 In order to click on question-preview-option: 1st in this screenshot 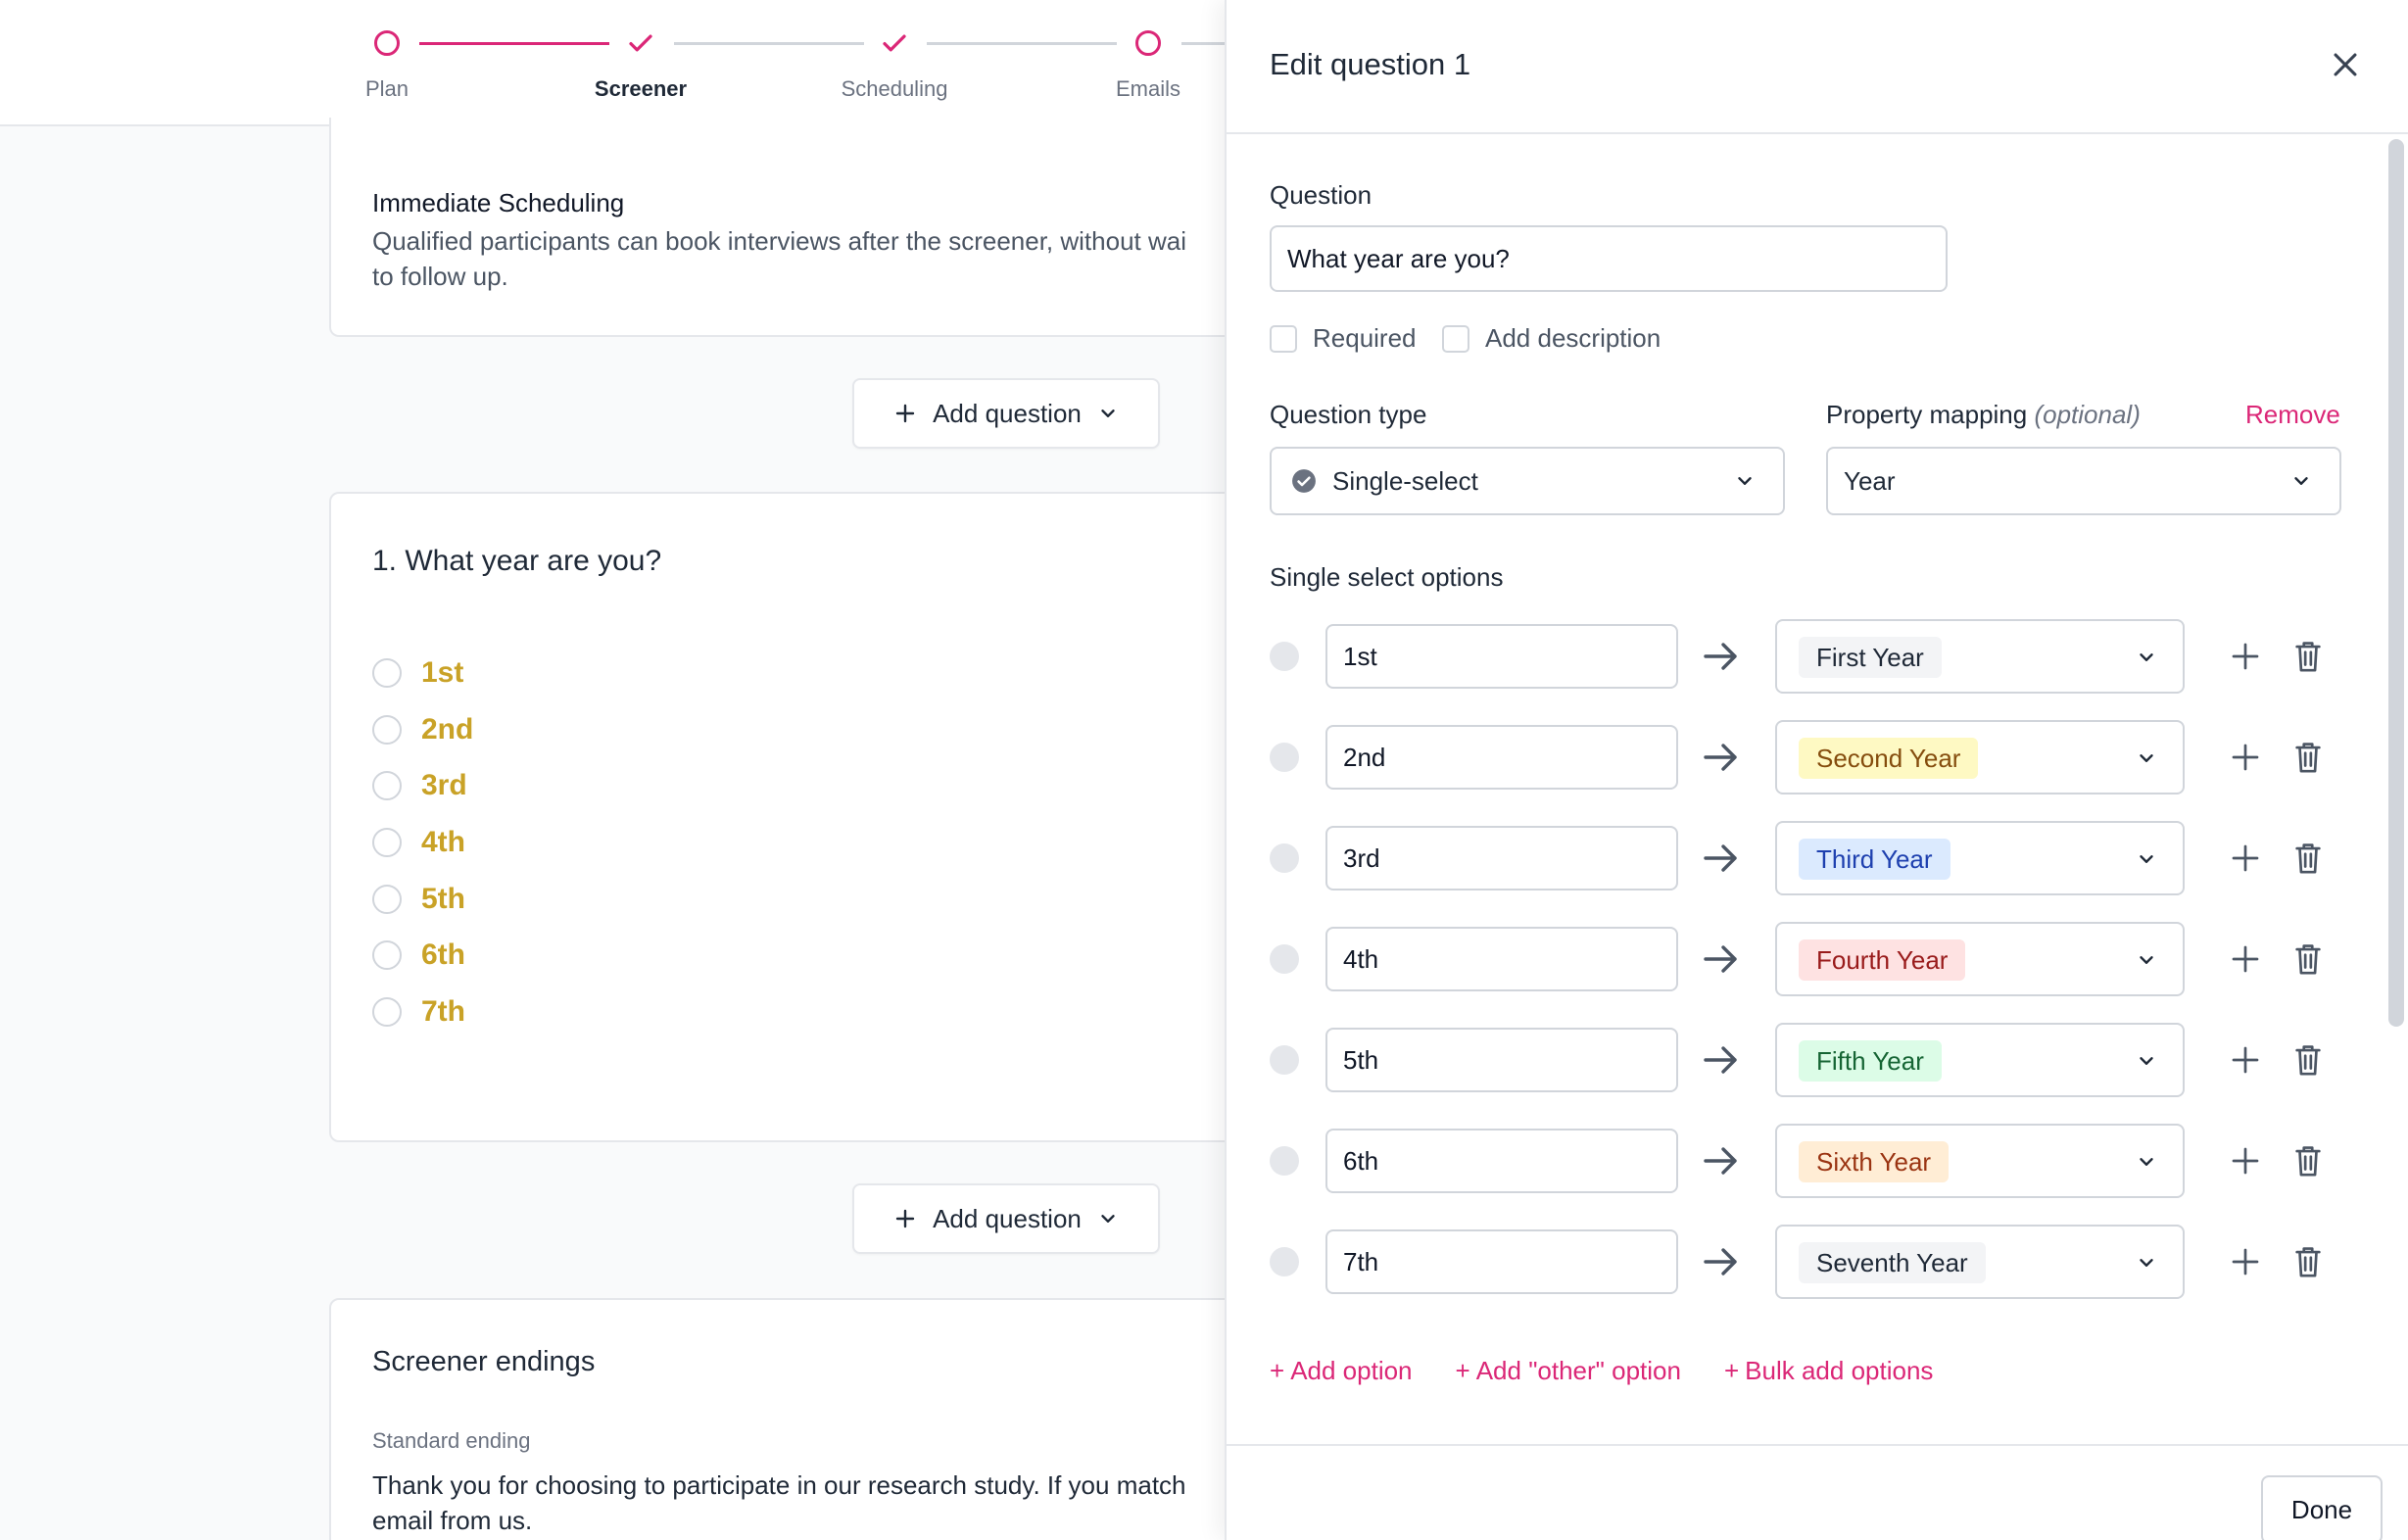, I will do `click(417, 673)`.